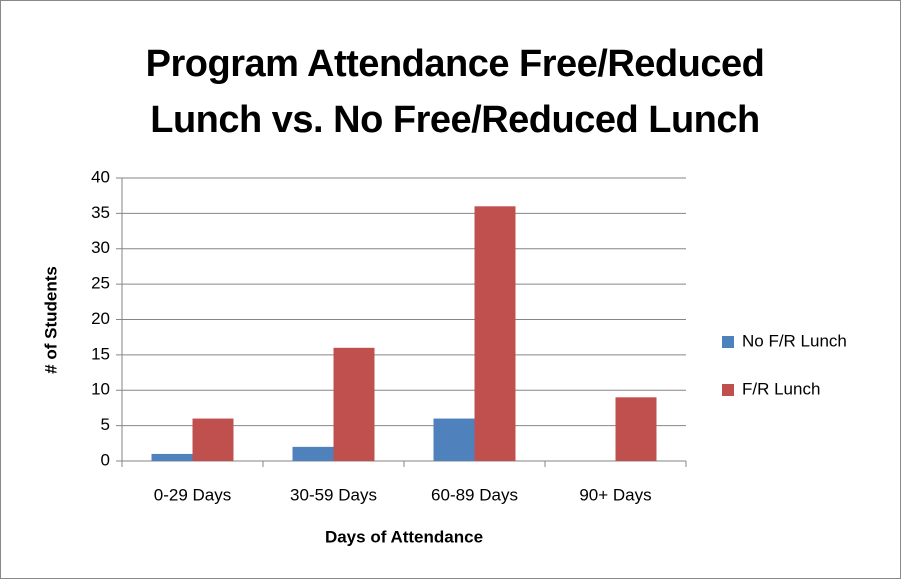 The width and height of the screenshot is (901, 579). What do you see at coordinates (100, 353) in the screenshot?
I see `y-tick-label: 15` at bounding box center [100, 353].